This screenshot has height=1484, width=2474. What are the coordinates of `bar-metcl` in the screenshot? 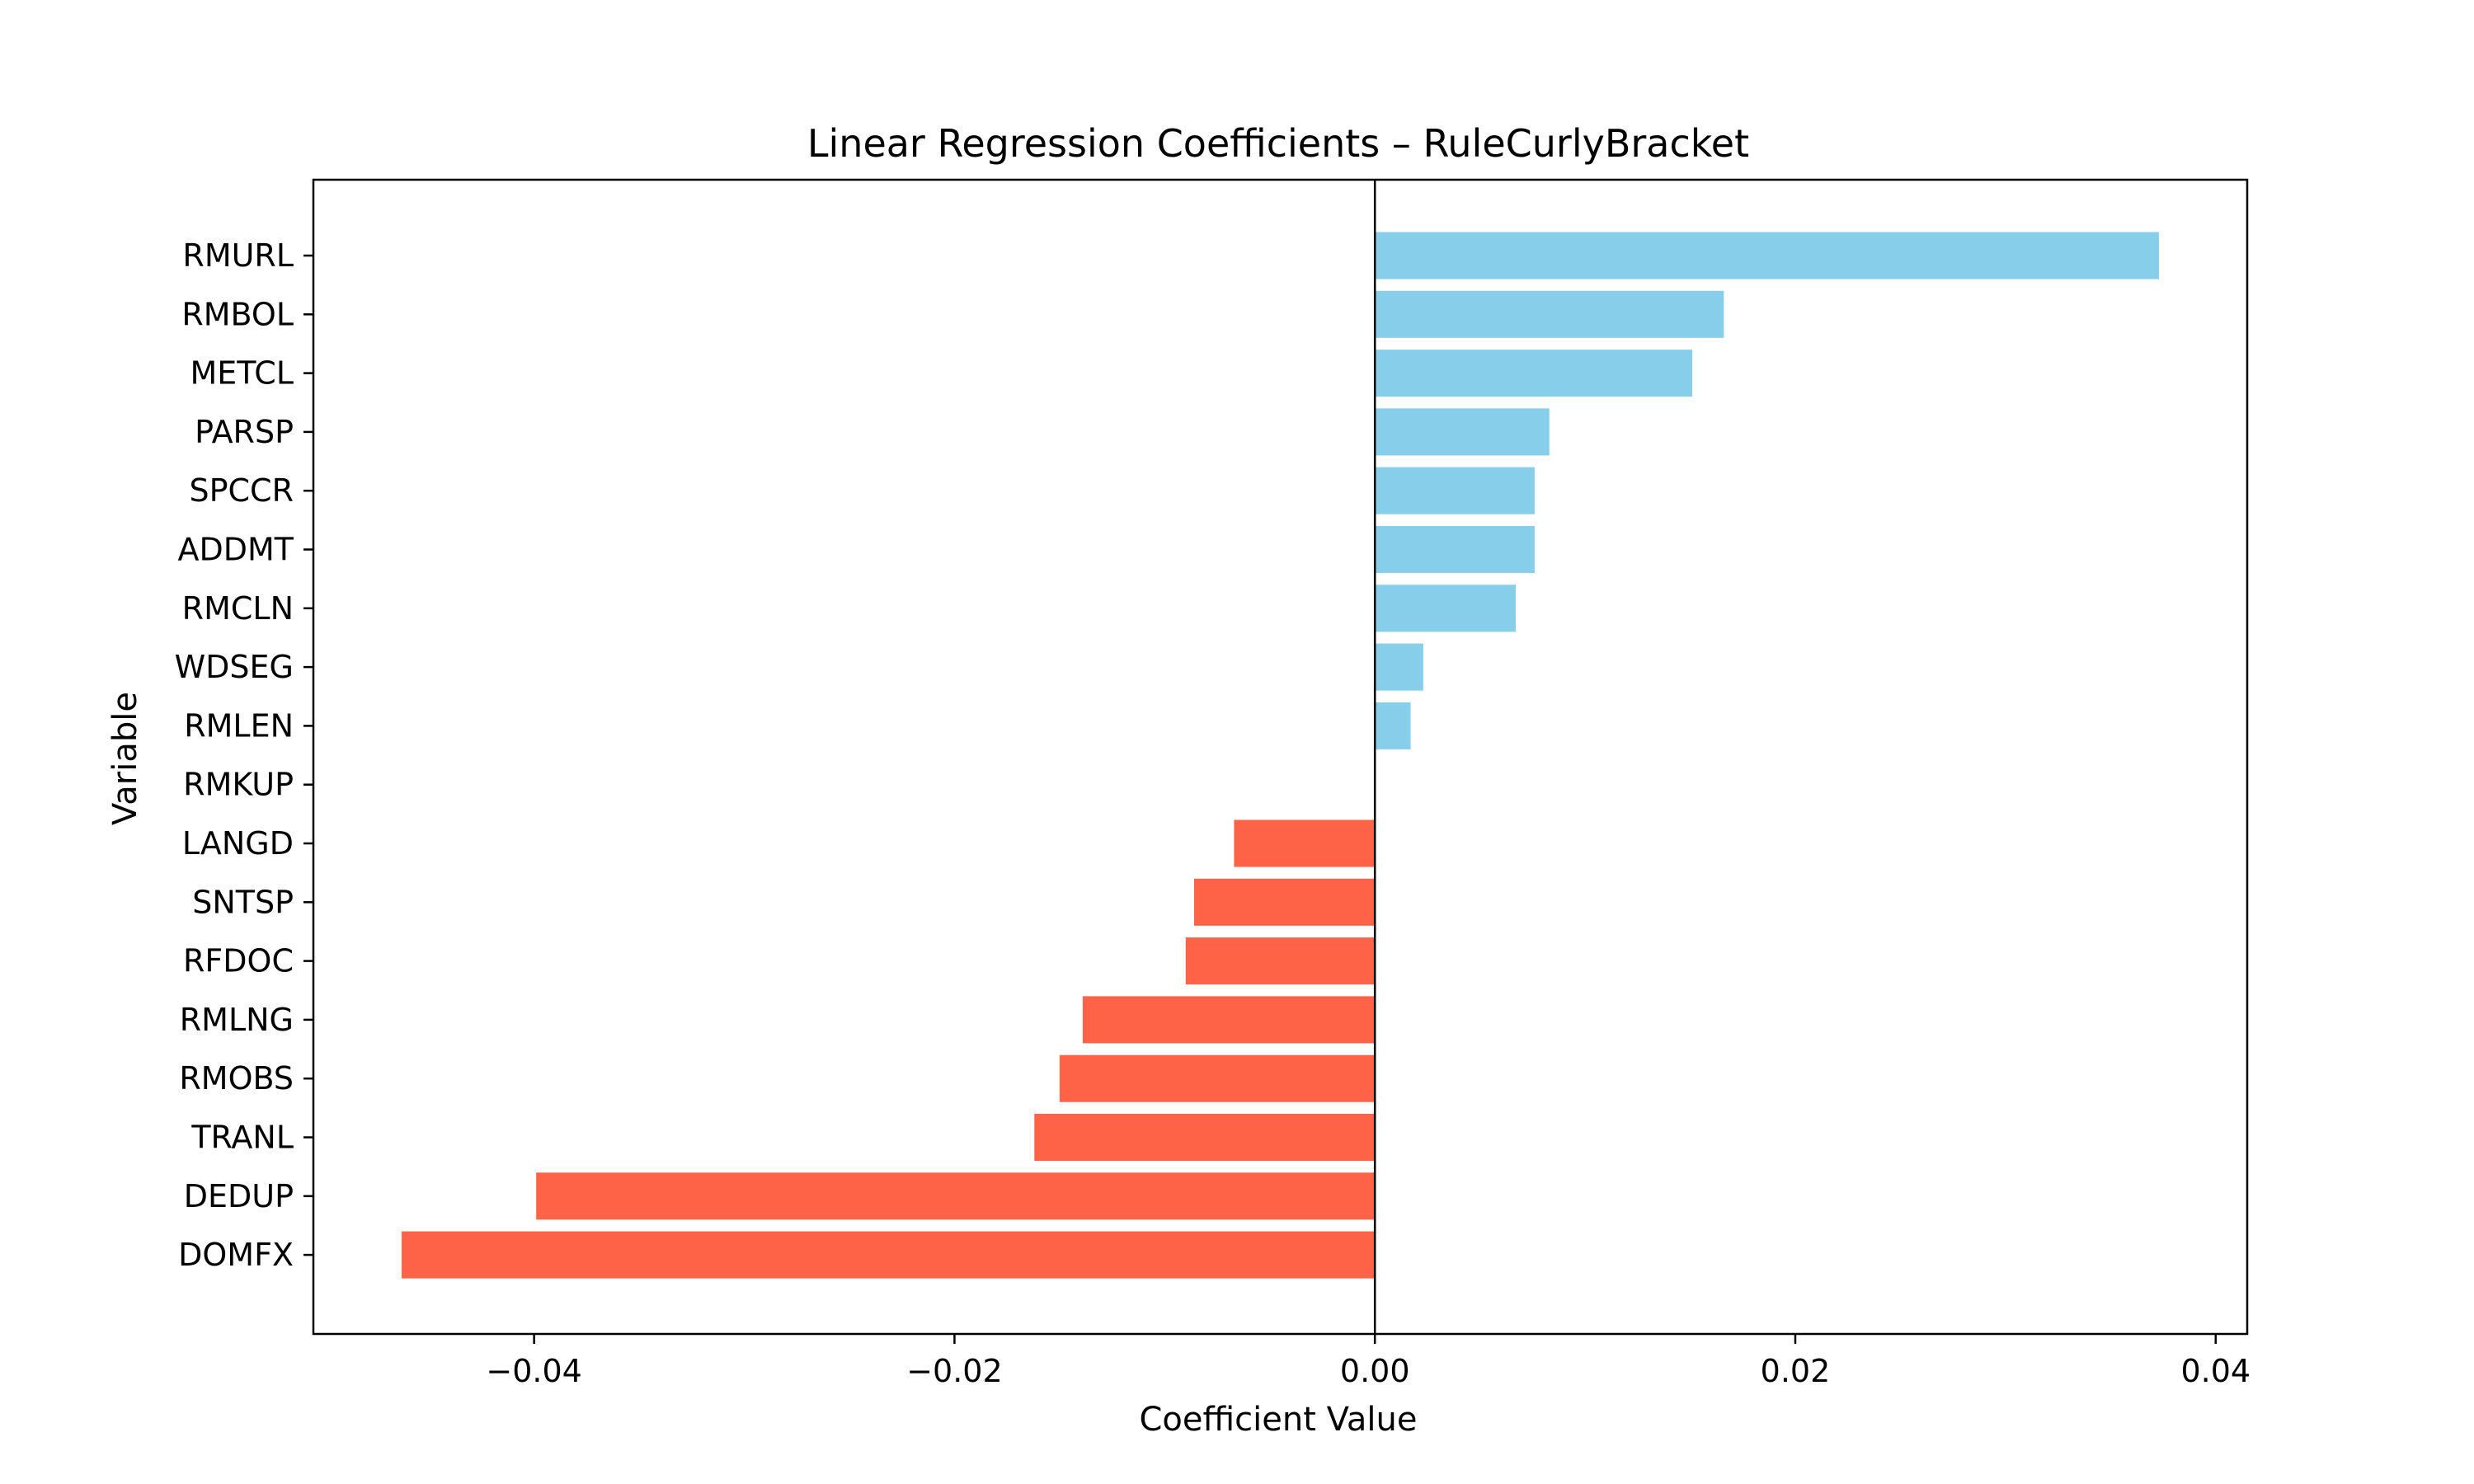 It's located at (1534, 373).